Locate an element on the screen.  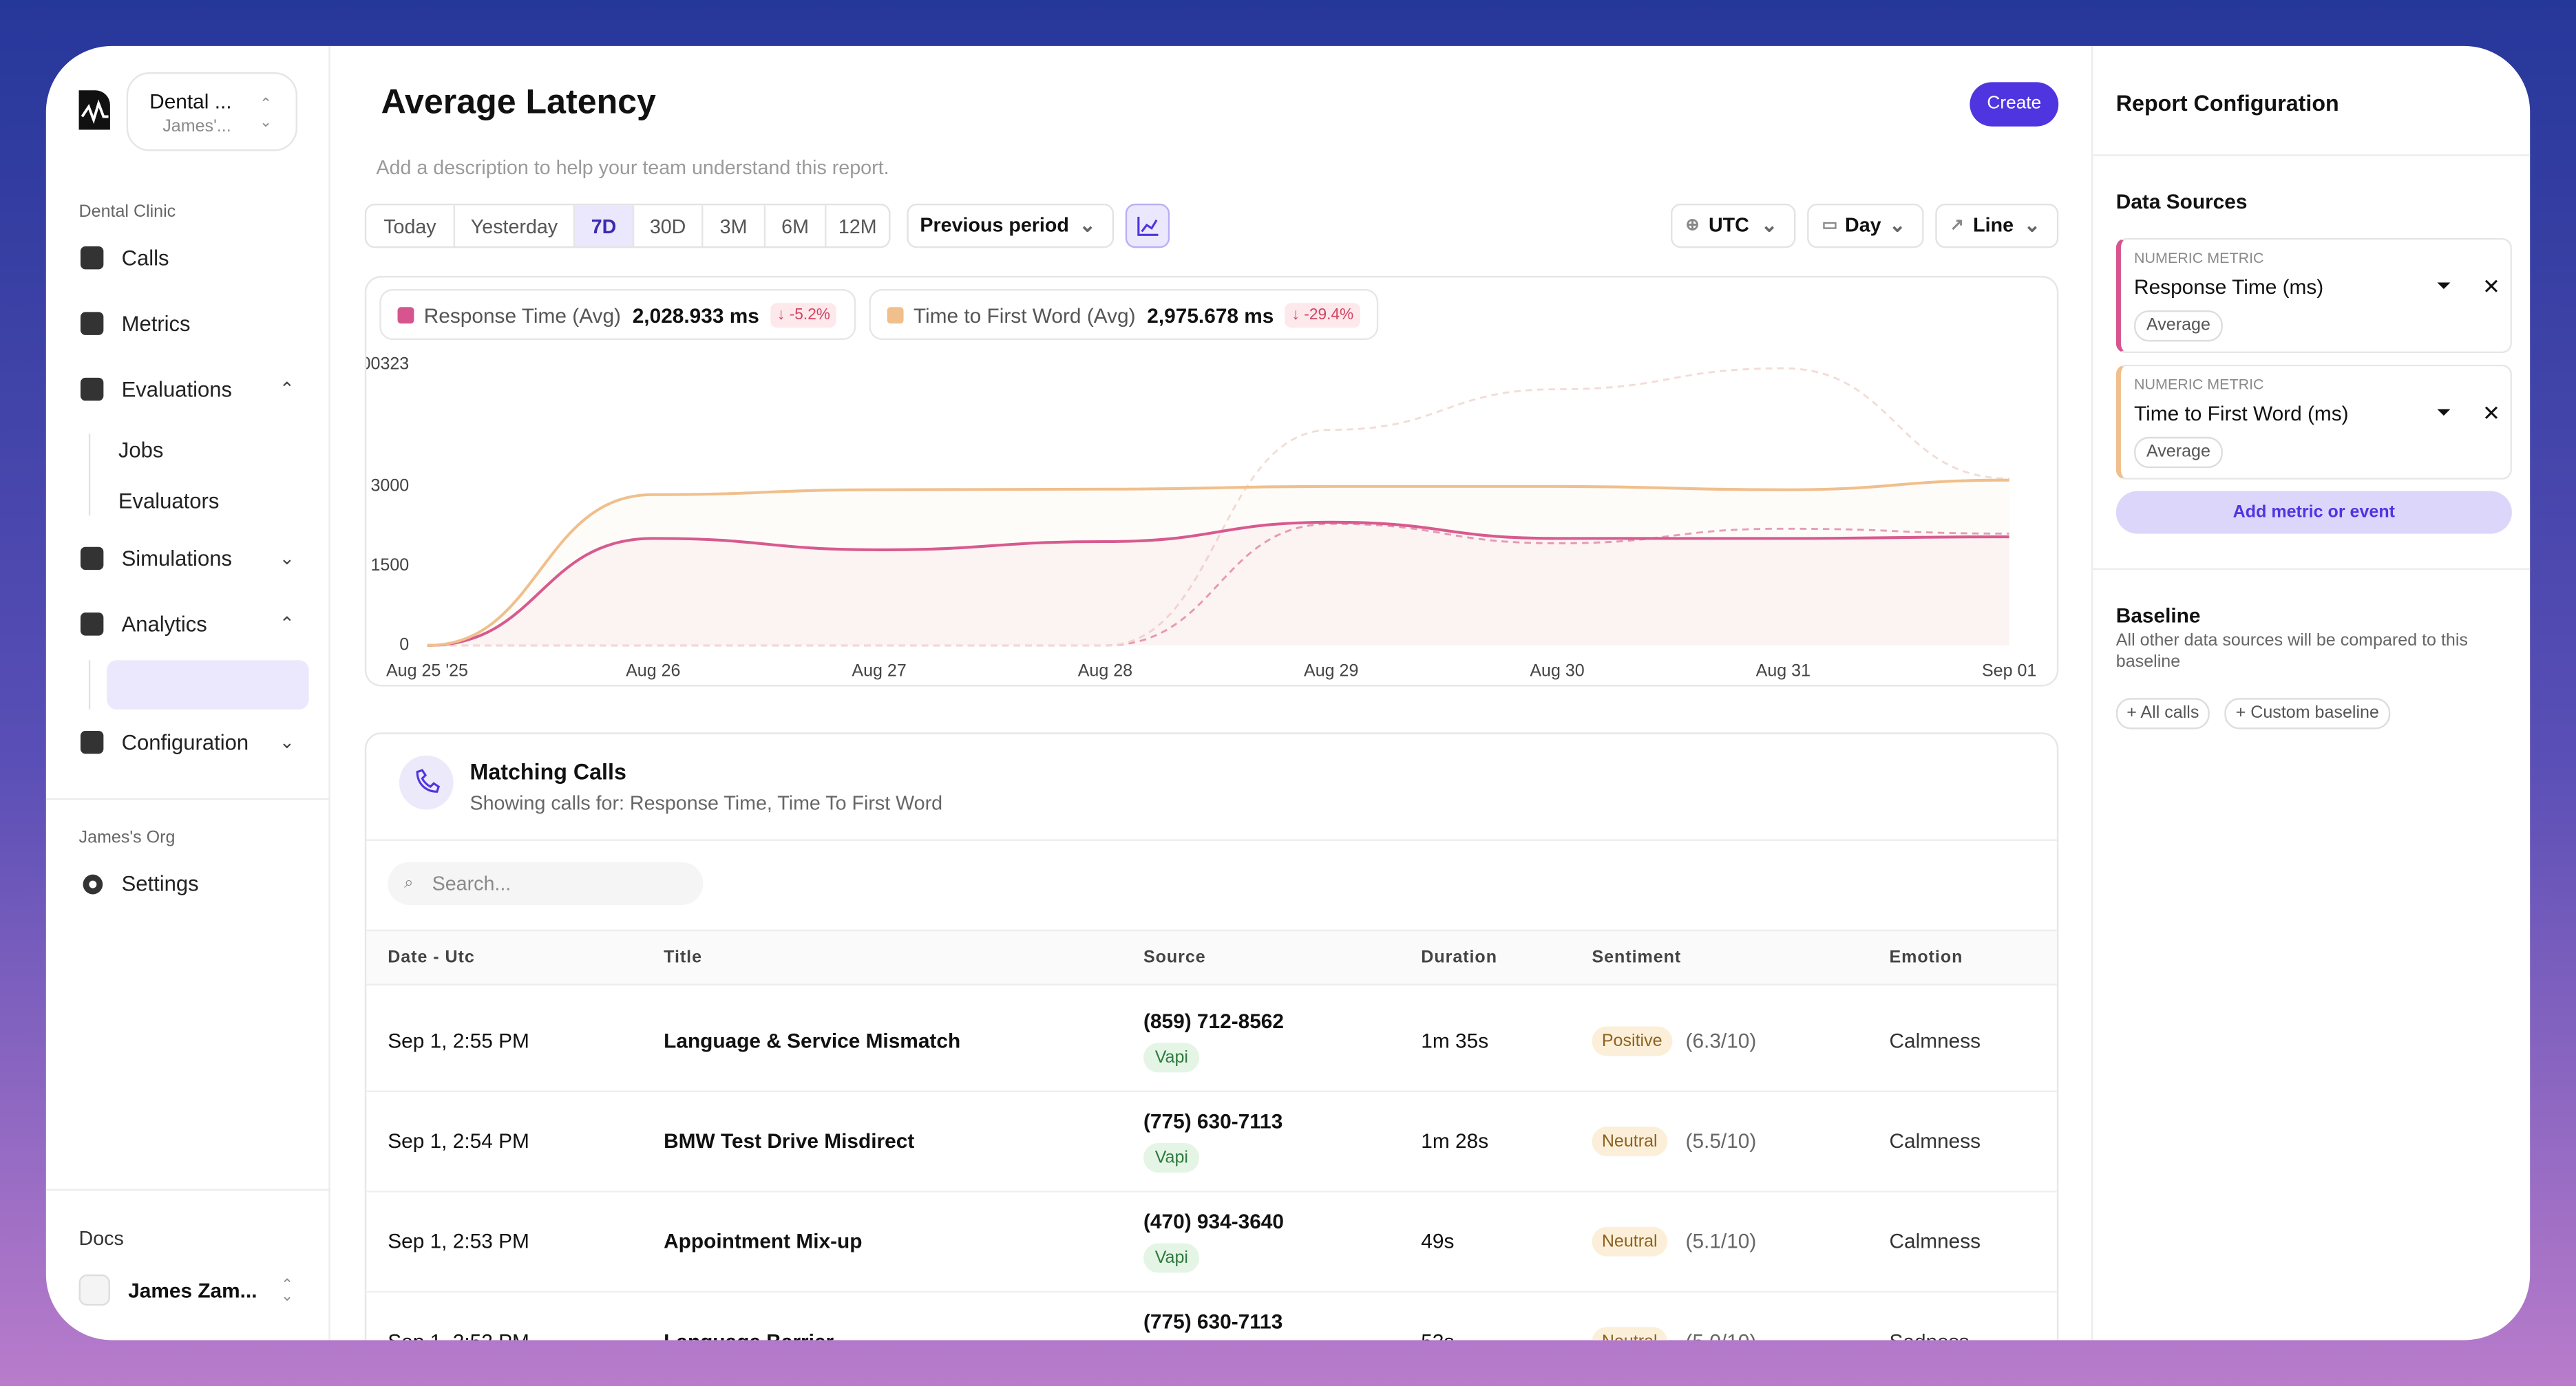
x-tick-label: Aug 26 is located at coordinates (653, 671).